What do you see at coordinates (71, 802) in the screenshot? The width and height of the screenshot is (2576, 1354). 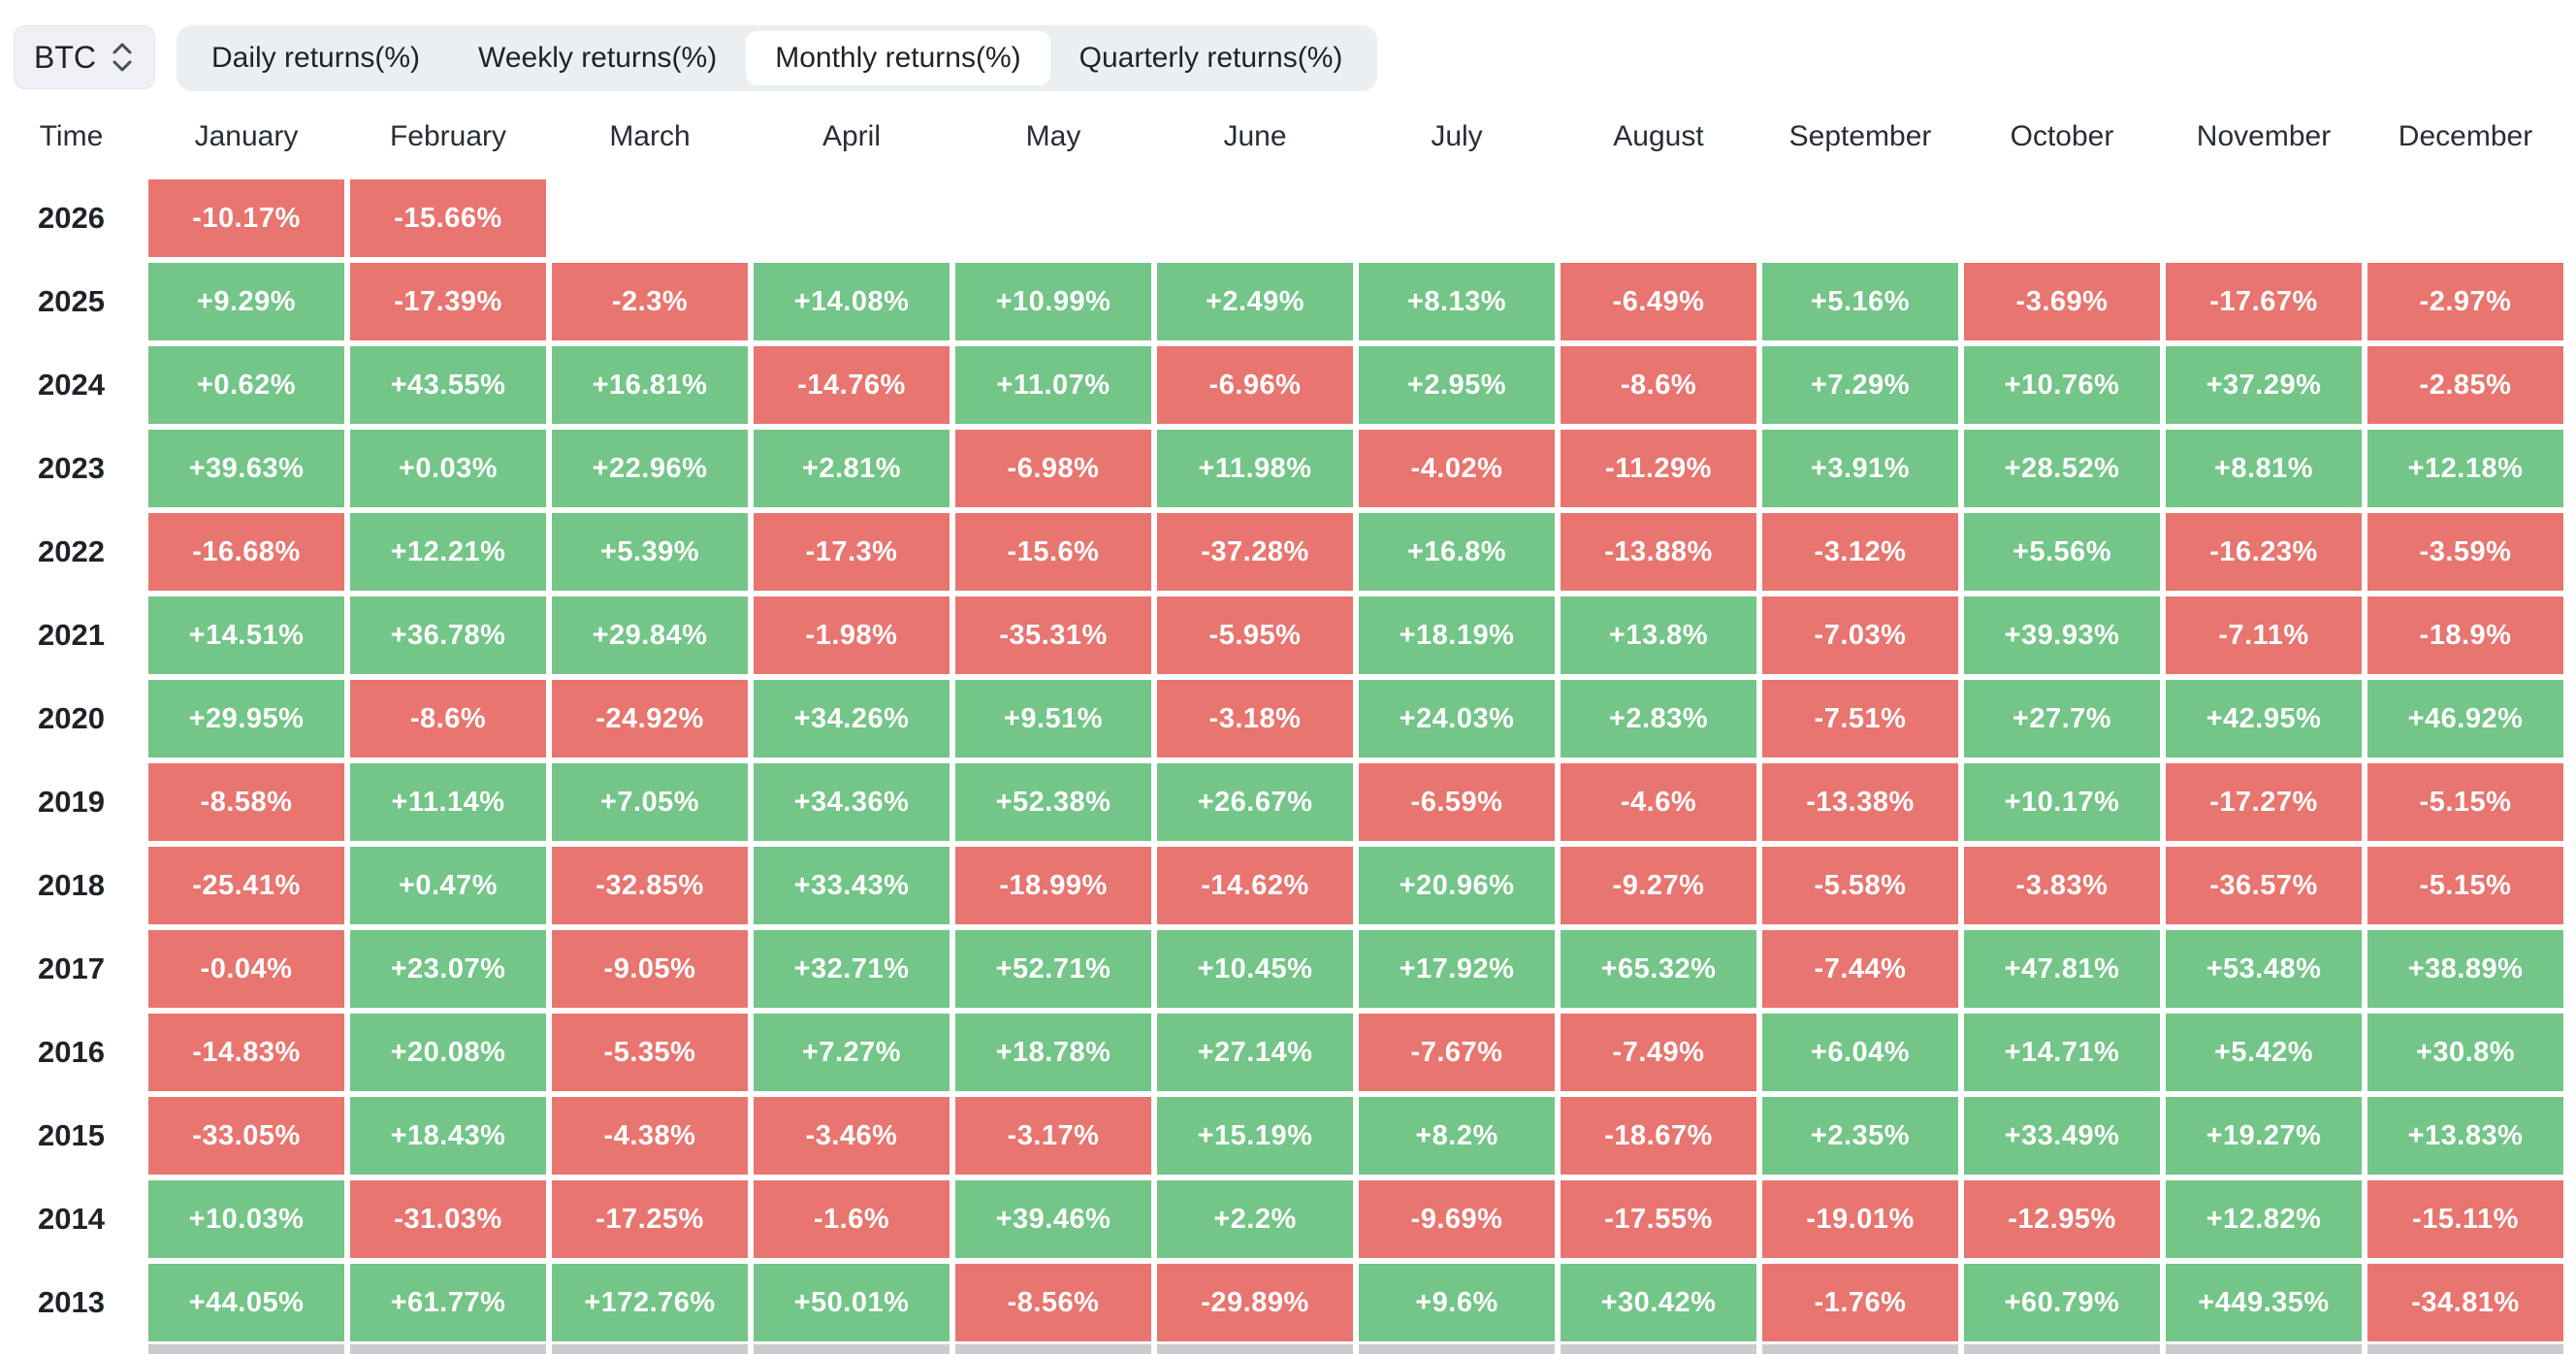 I see `year-label-2019: 2019` at bounding box center [71, 802].